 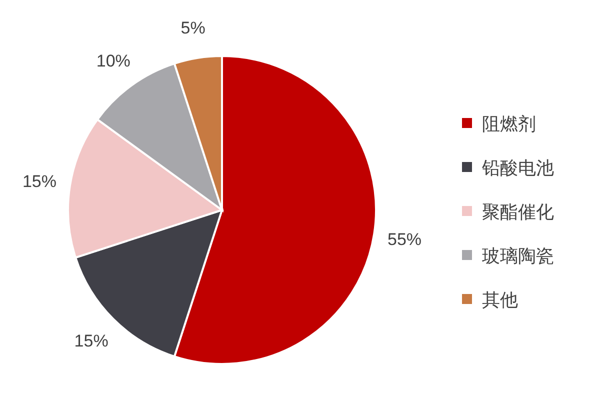 I want to click on legend-label: 聚酯催化, so click(x=518, y=212).